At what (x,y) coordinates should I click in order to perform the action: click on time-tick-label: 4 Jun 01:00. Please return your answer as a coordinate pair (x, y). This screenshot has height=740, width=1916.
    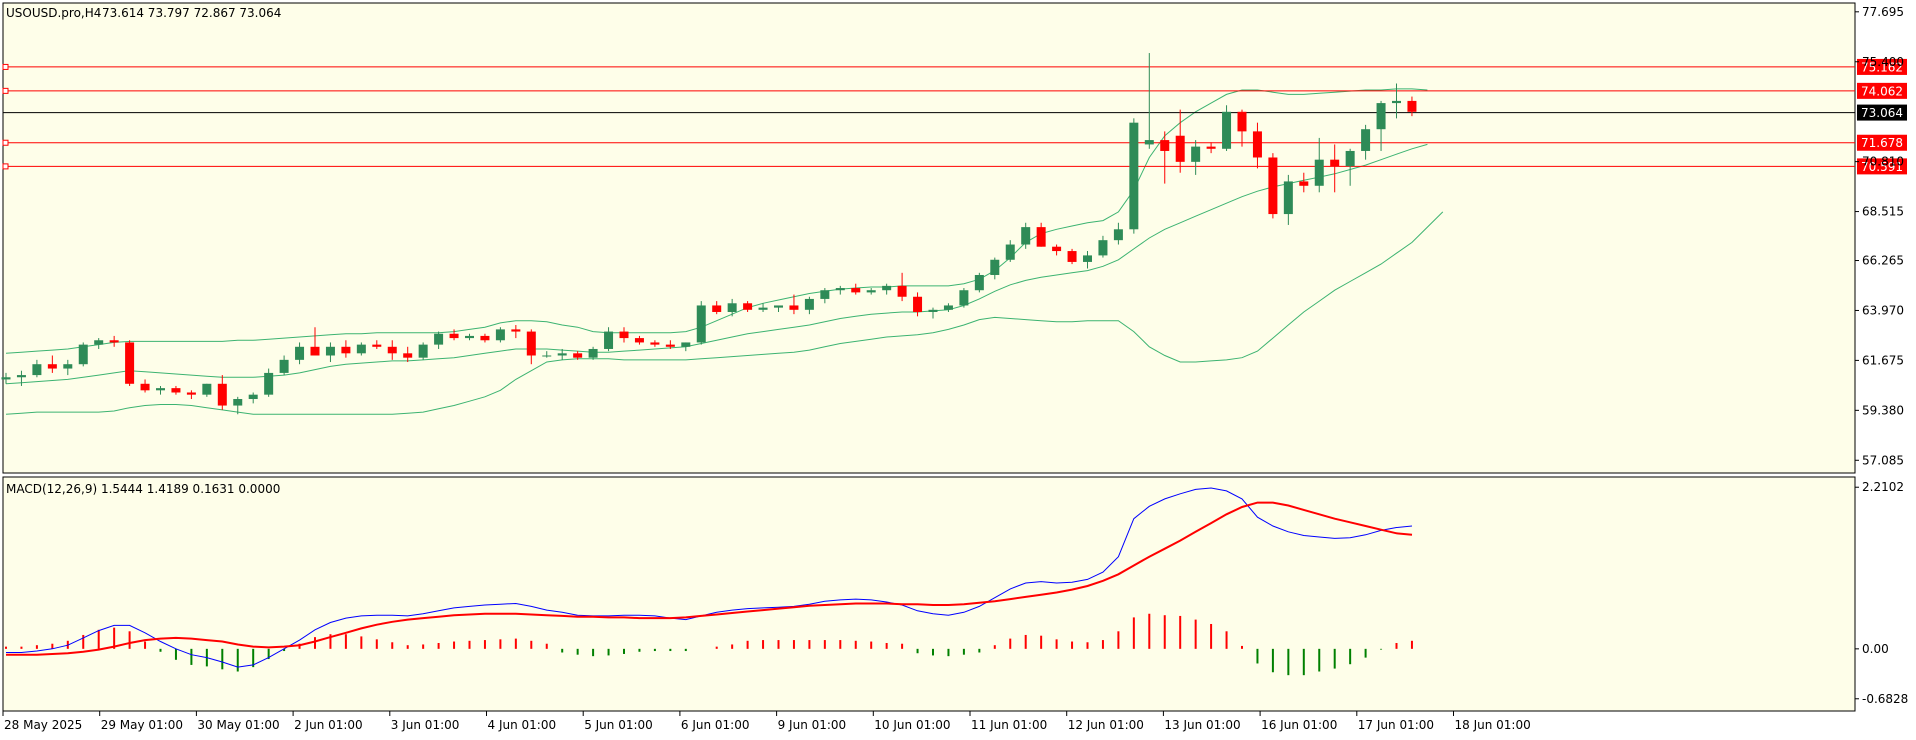
    Looking at the image, I should click on (522, 725).